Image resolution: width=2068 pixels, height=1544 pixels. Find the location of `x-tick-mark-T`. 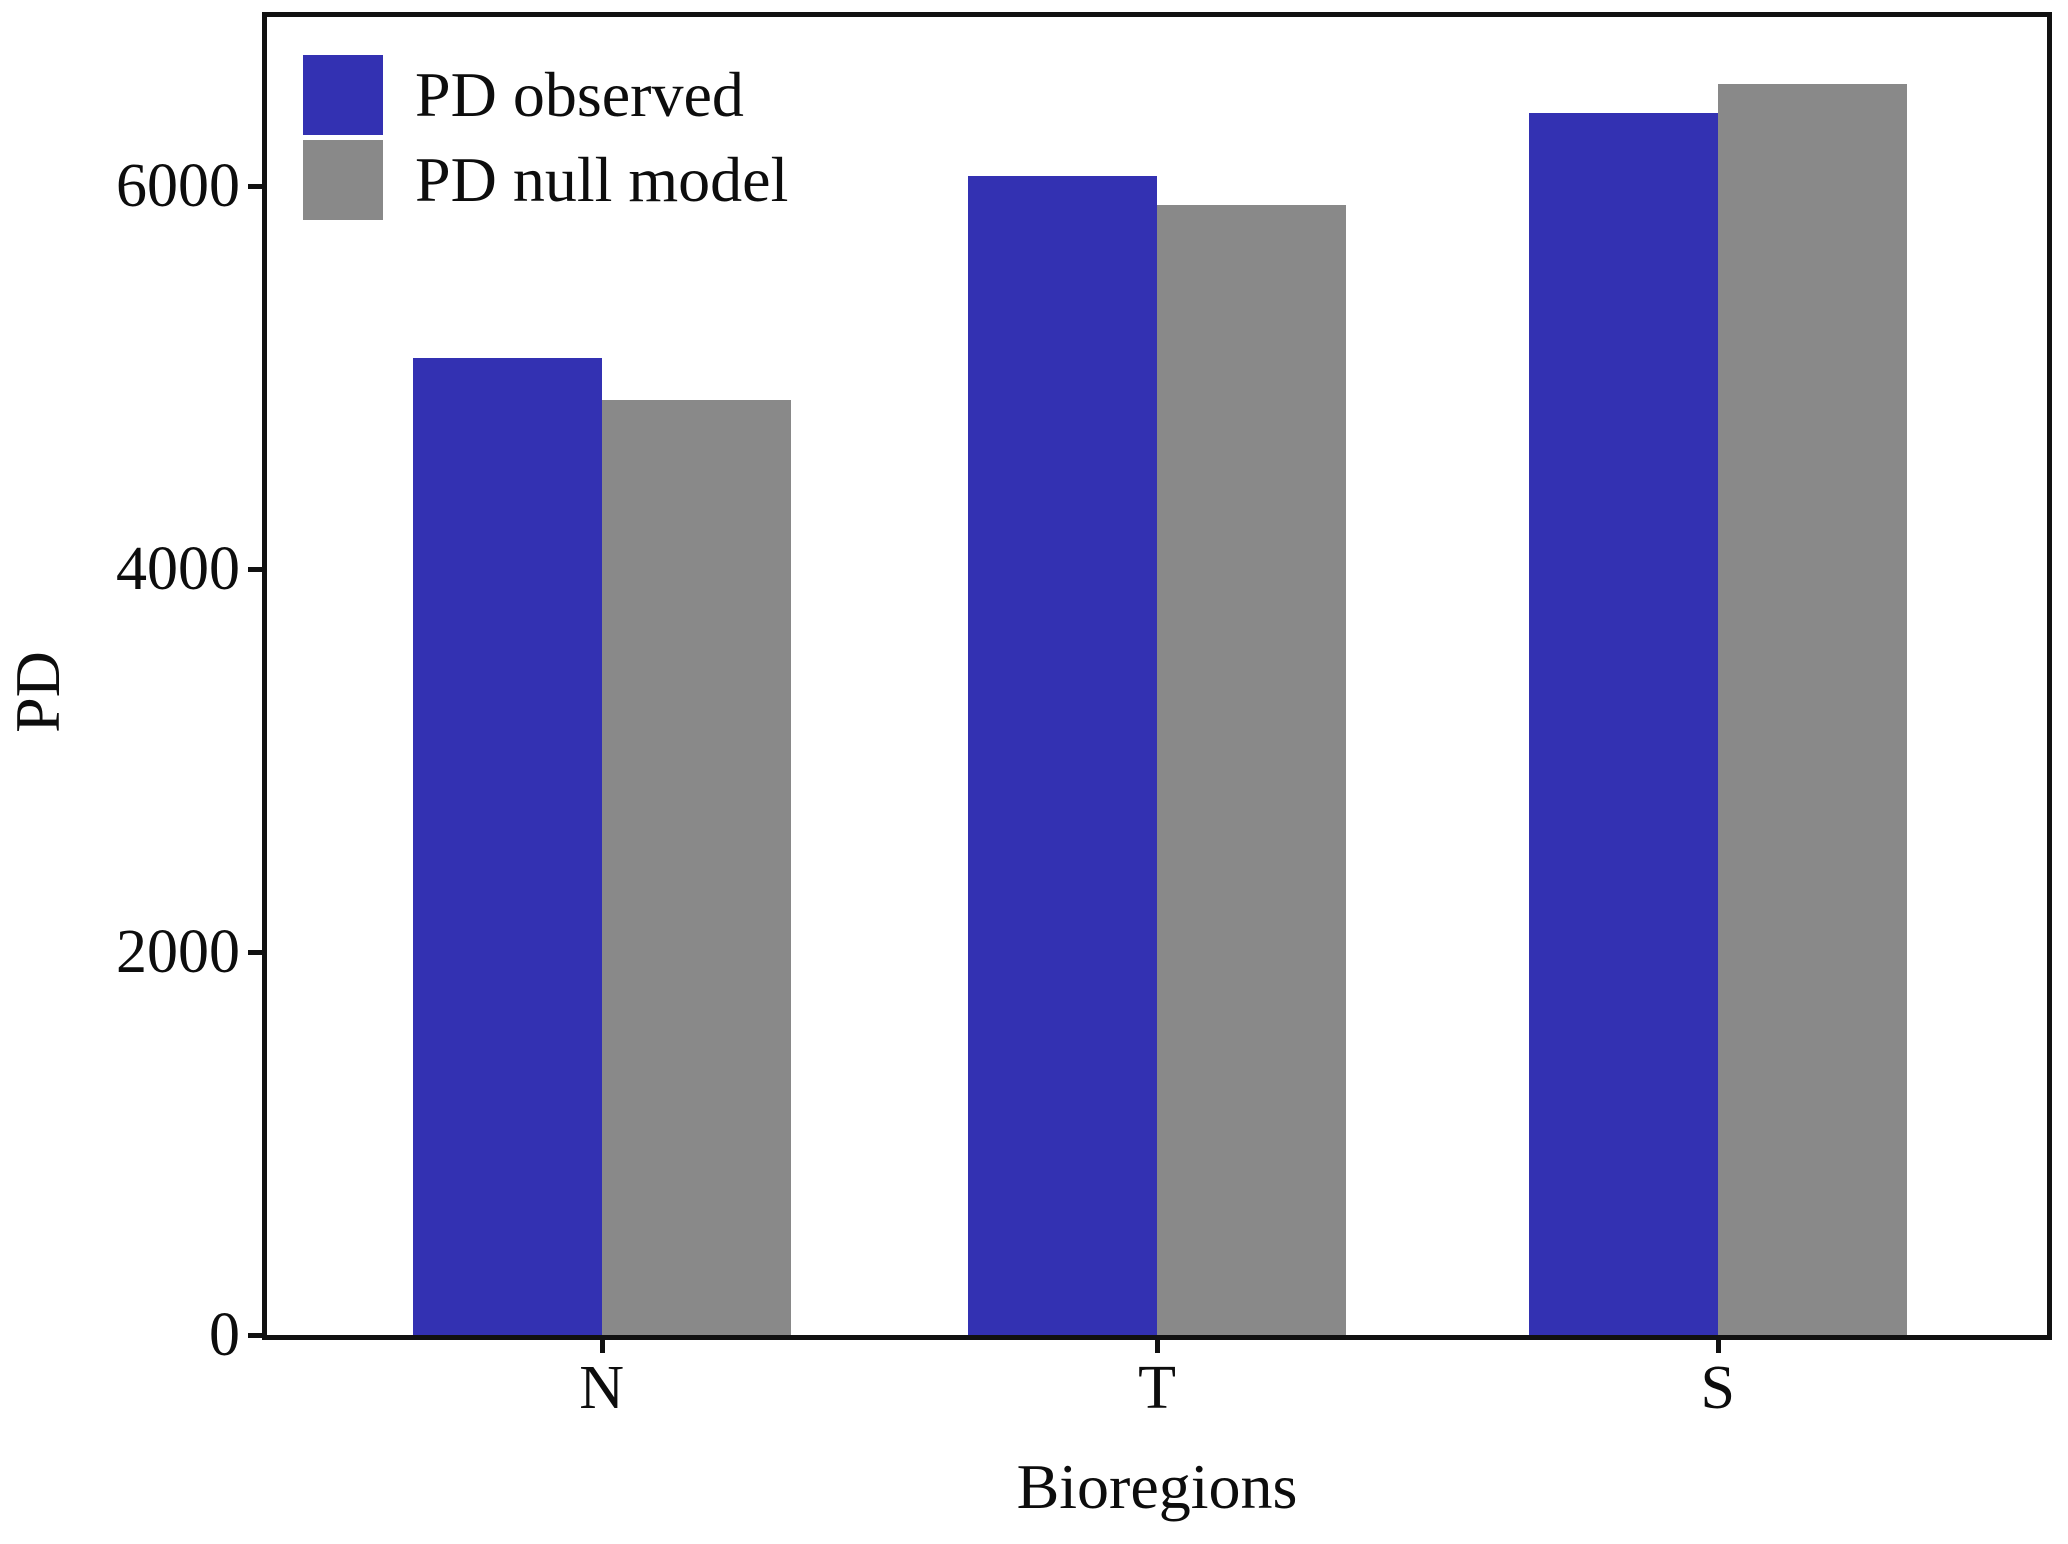

x-tick-mark-T is located at coordinates (1157, 1346).